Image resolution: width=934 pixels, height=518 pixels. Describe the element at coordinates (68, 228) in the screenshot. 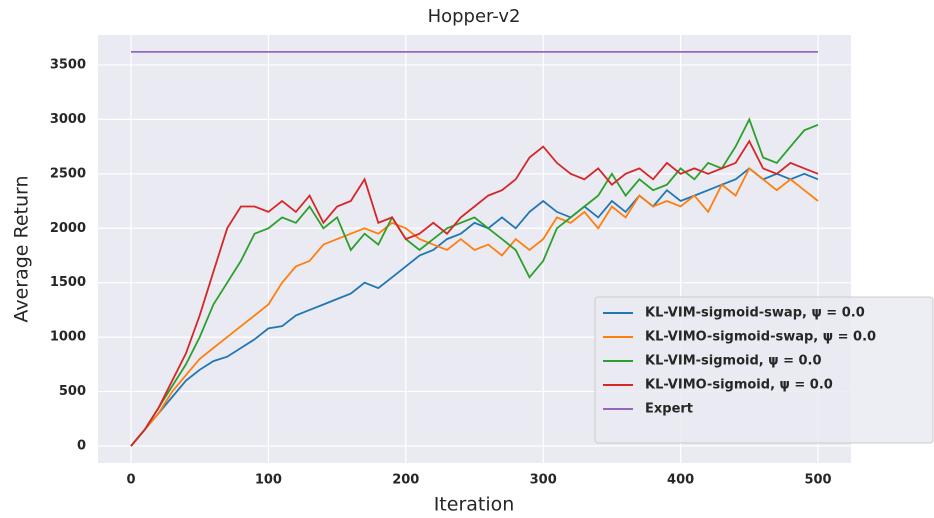

I see `y-tick-label: 2000` at that location.